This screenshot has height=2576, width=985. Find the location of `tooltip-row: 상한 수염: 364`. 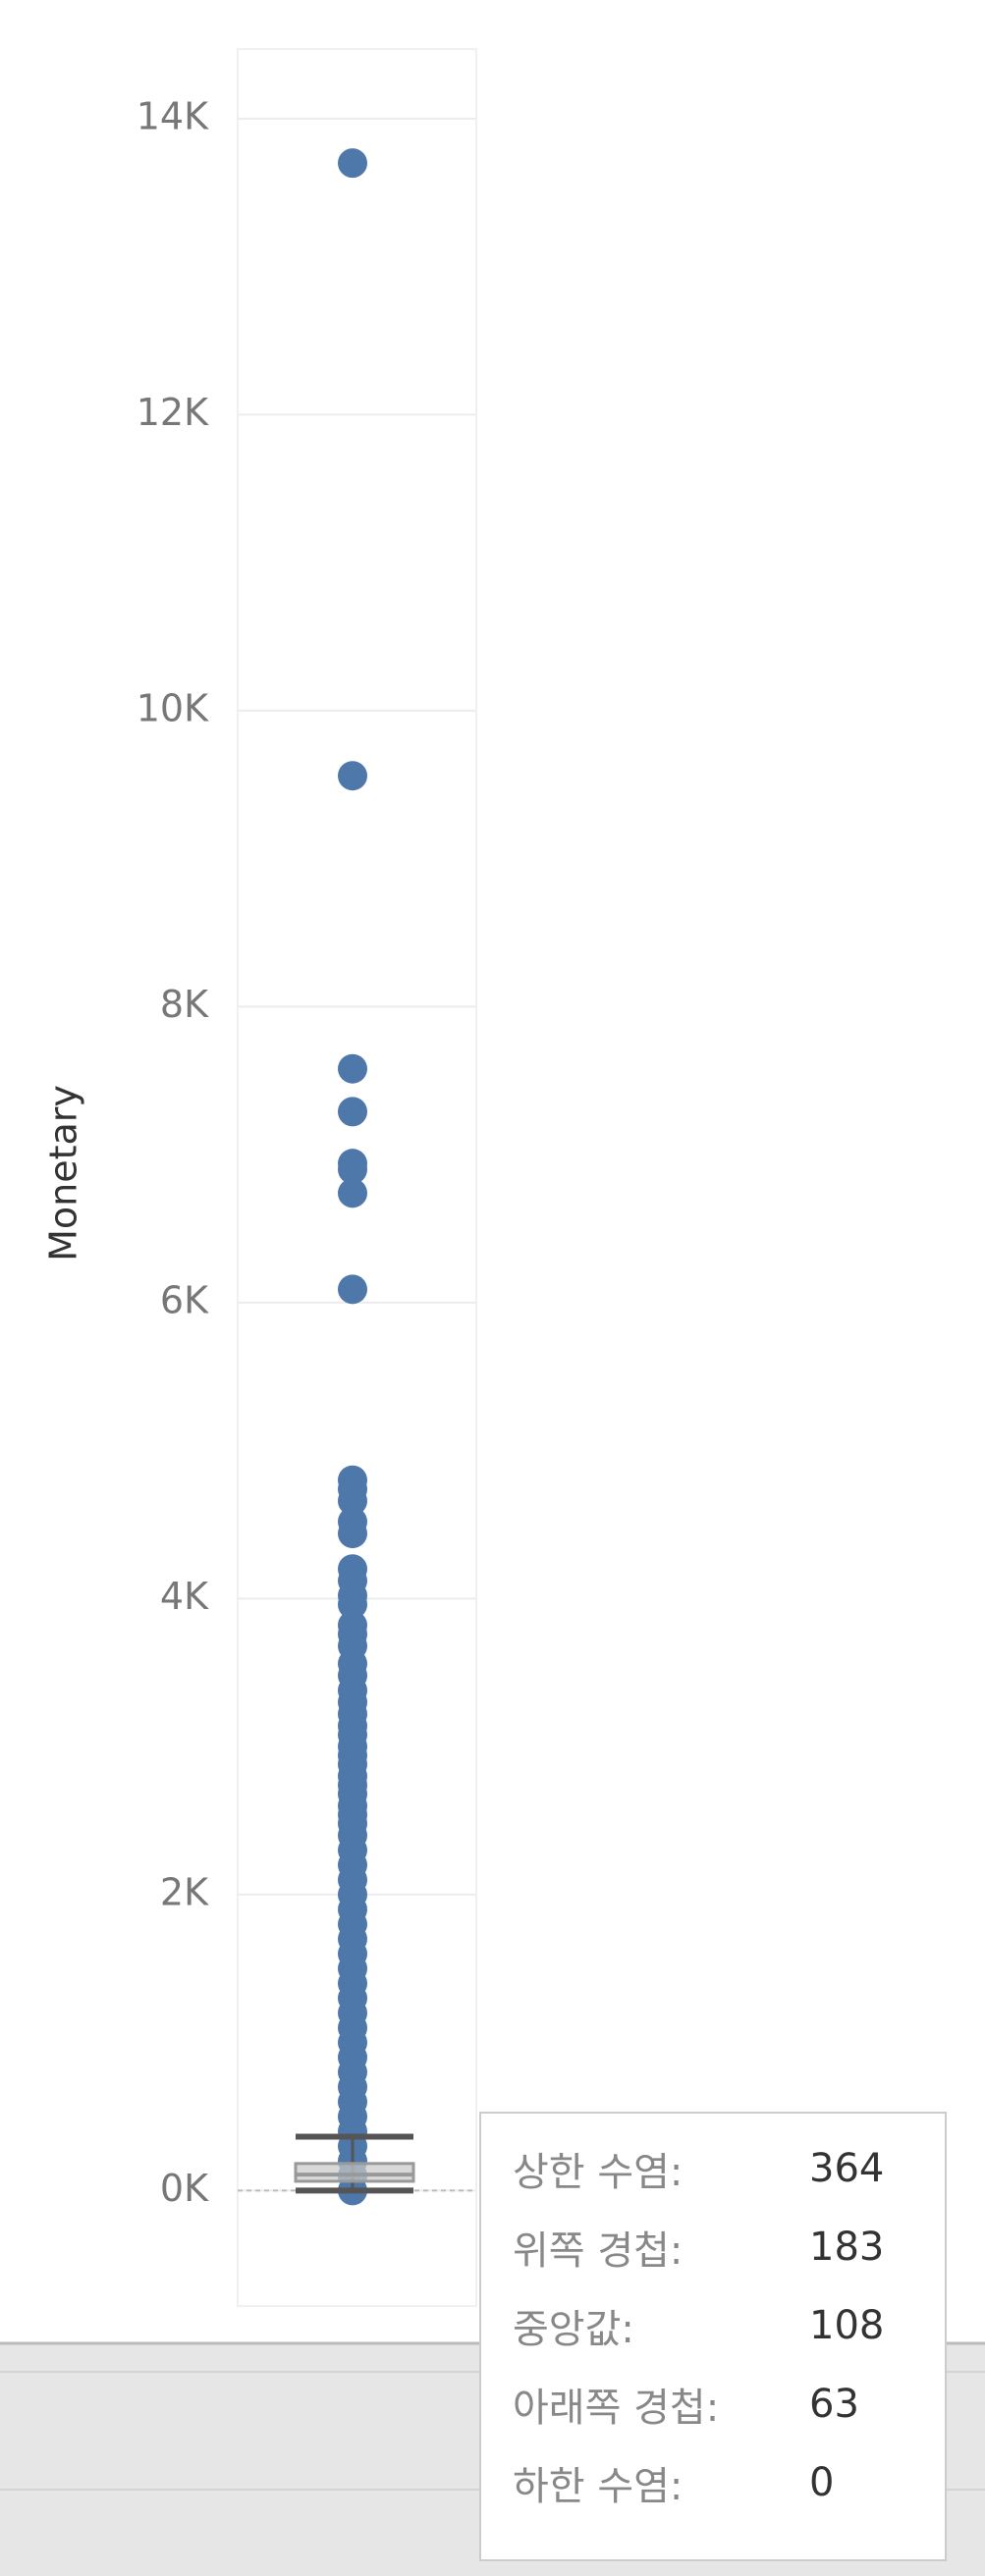

tooltip-row: 상한 수염: 364 is located at coordinates (729, 2168).